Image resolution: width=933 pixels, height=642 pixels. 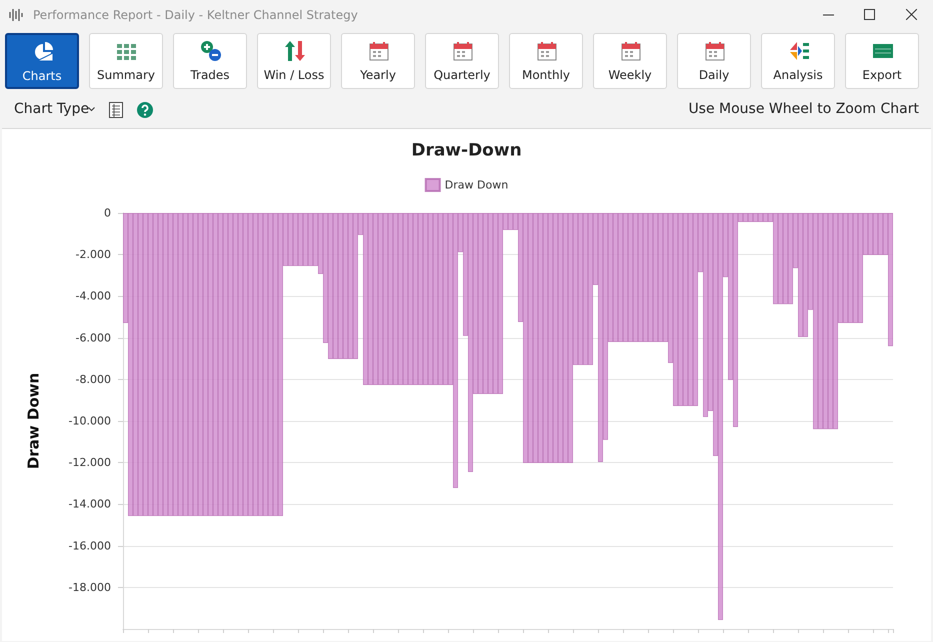 I want to click on text: Summary, so click(x=126, y=75).